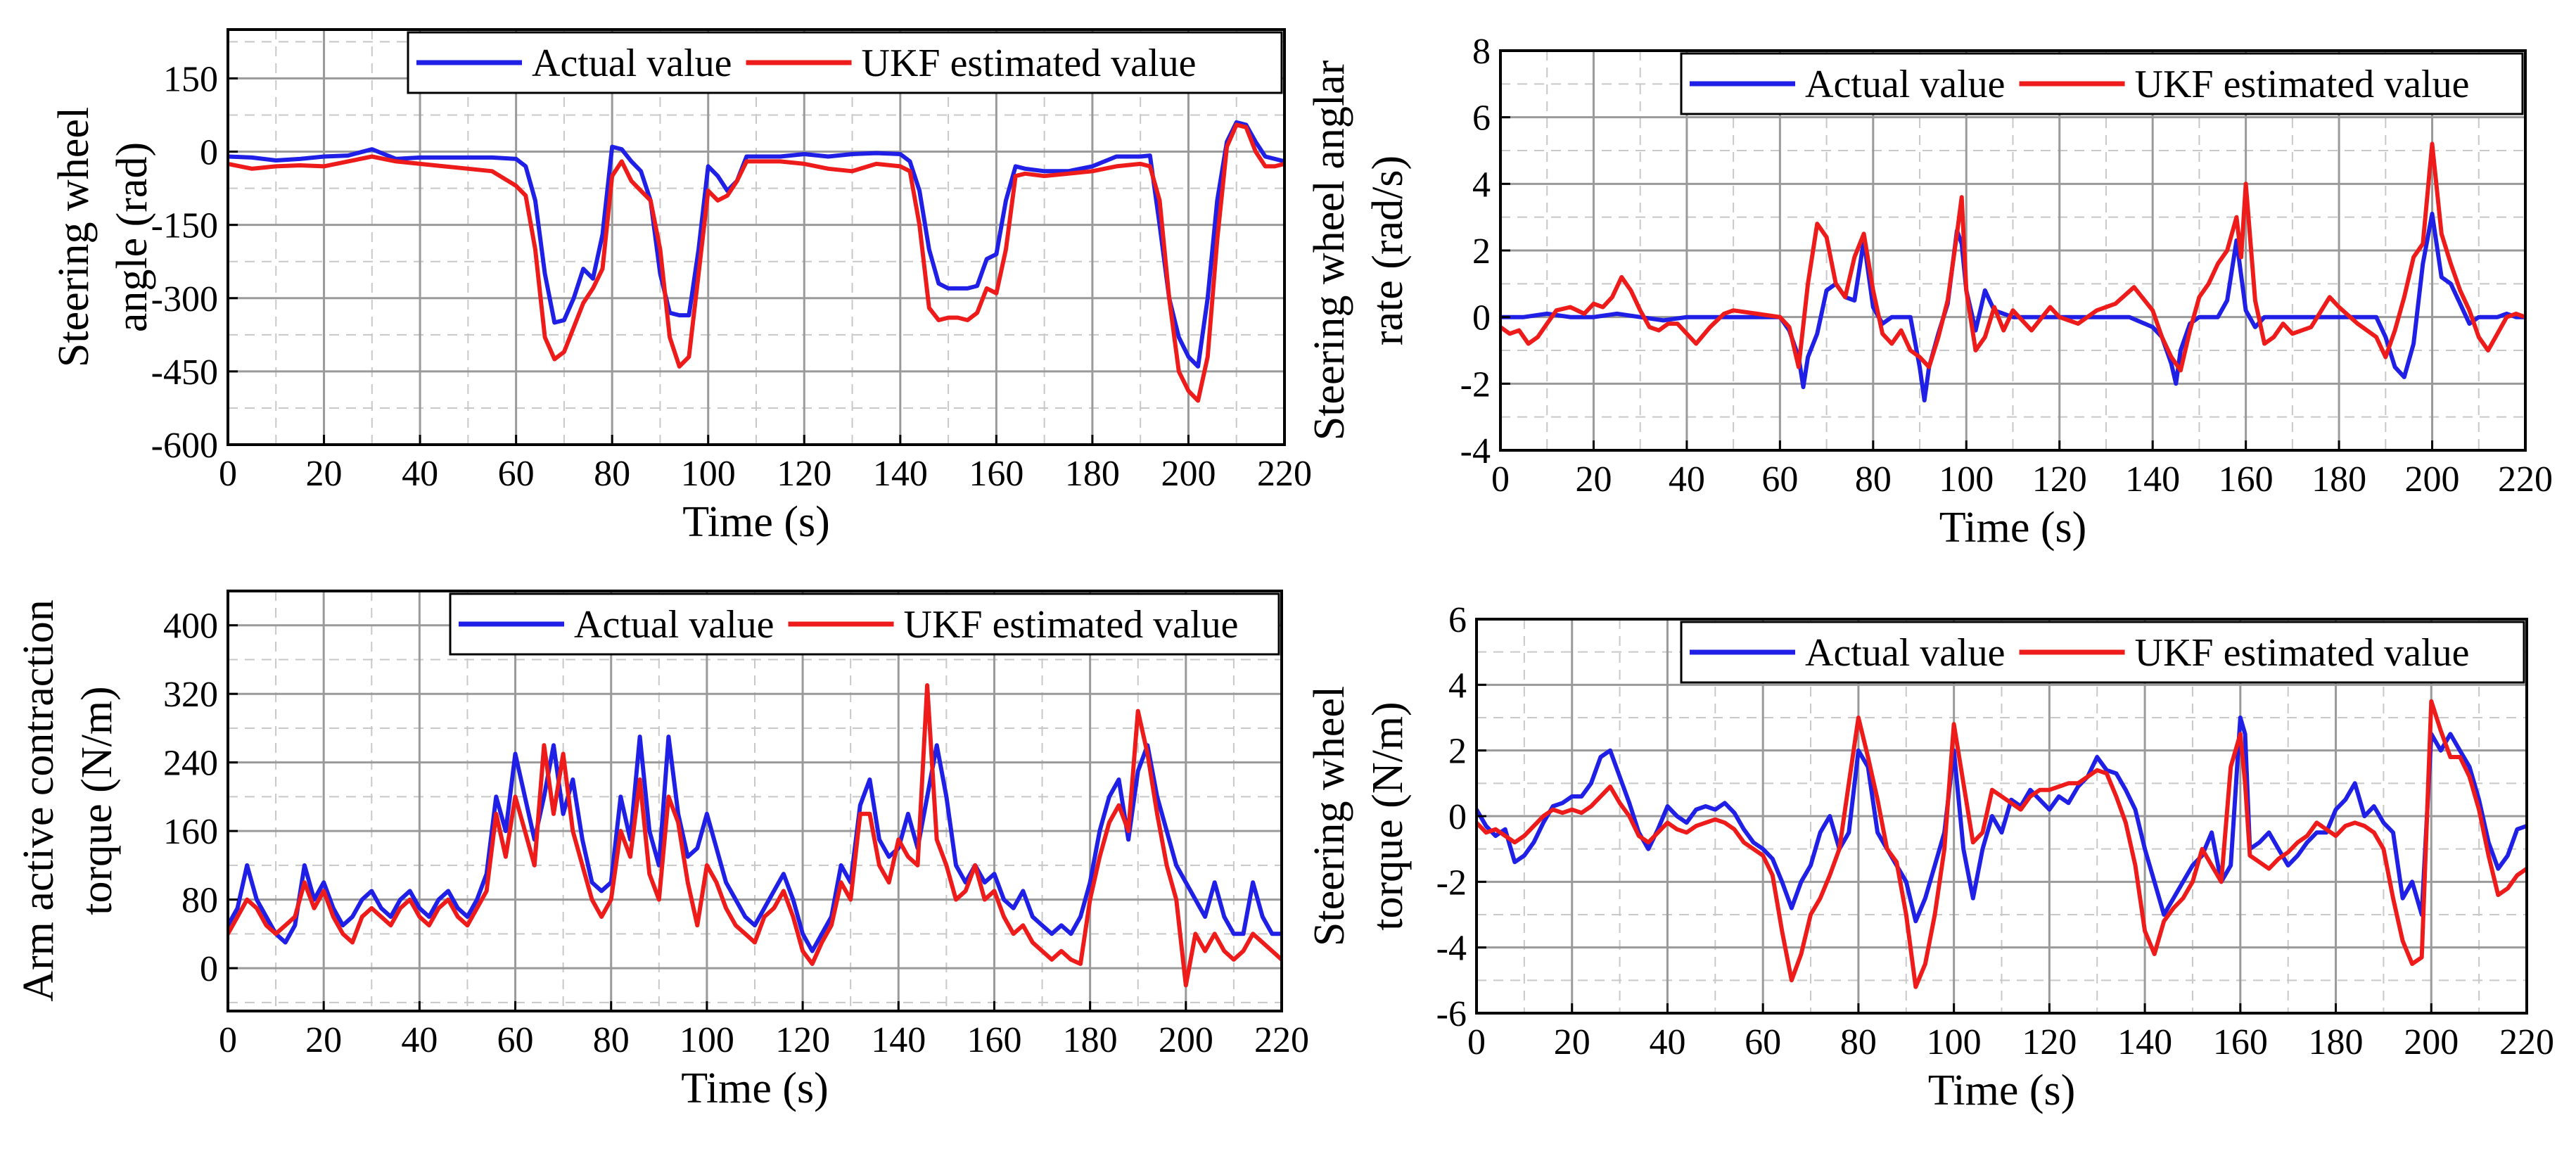  Describe the element at coordinates (199, 901) in the screenshot. I see `y-tick-label: 80` at that location.